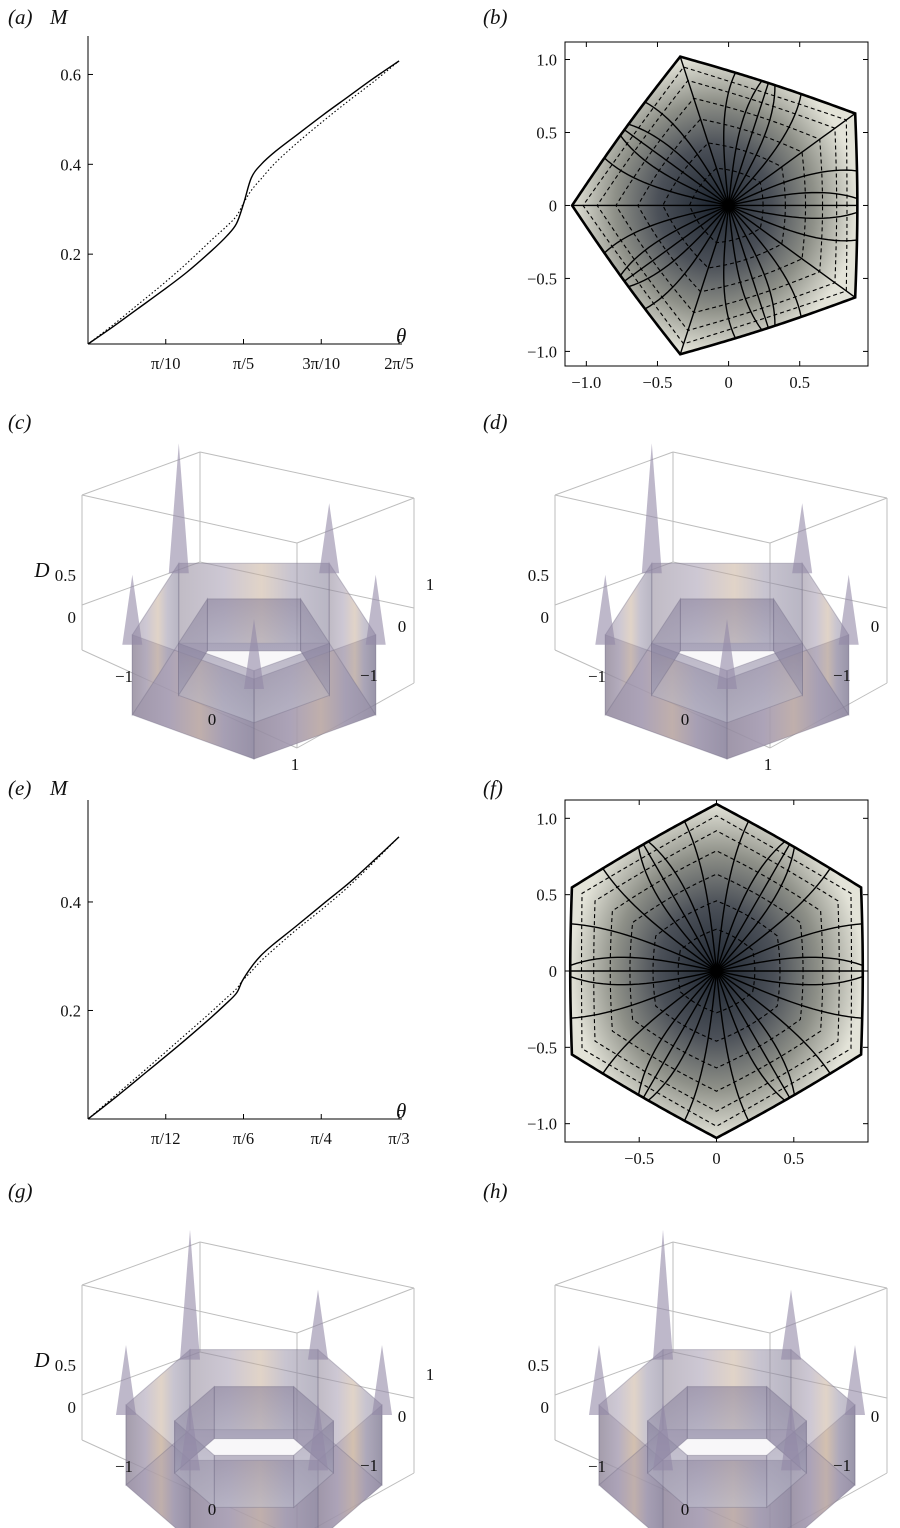  I want to click on series-e, so click(243, 978).